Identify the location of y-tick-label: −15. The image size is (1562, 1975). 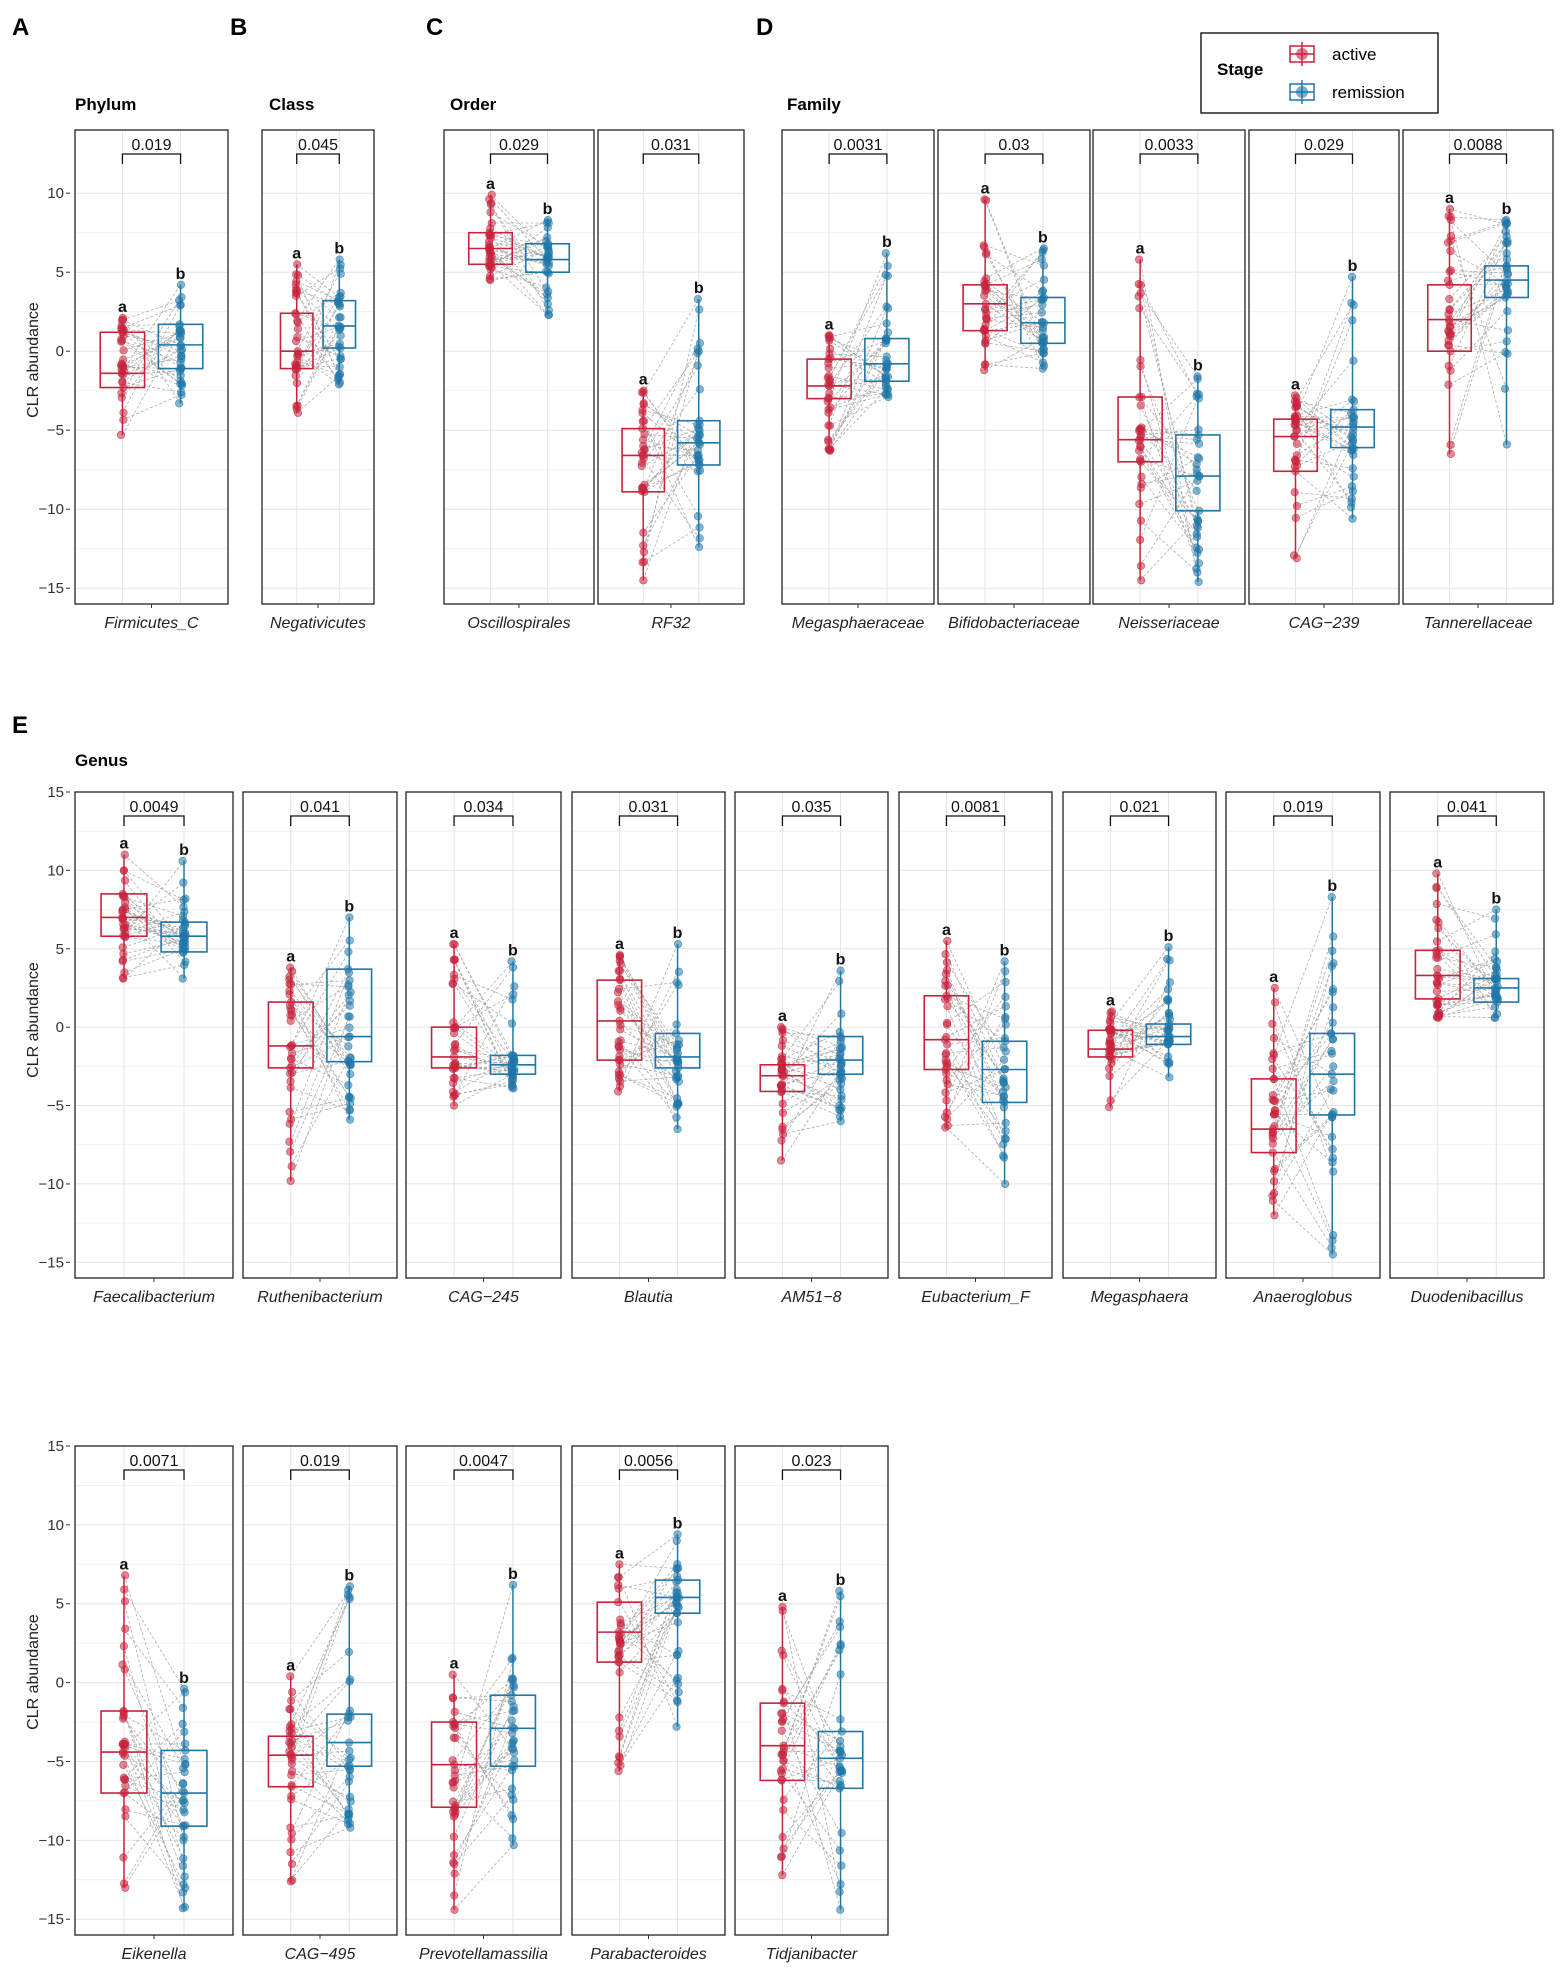
(51, 588).